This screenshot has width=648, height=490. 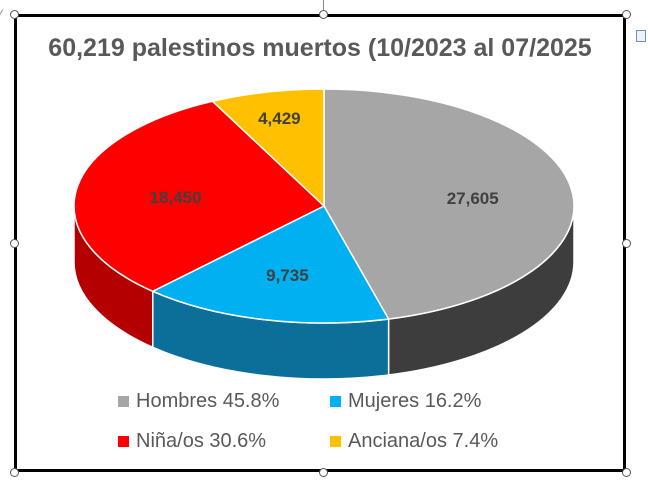 I want to click on legend-swatch-mujeres, so click(x=335, y=401).